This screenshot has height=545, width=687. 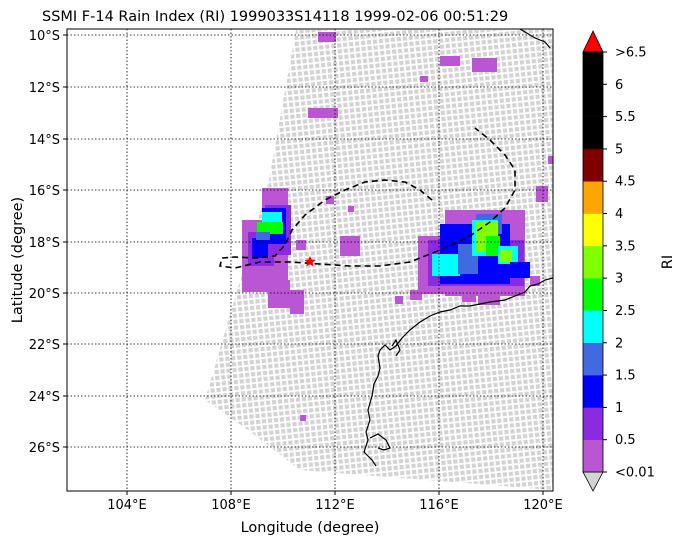 I want to click on colorbar-tick-label: 3.5, so click(x=625, y=246).